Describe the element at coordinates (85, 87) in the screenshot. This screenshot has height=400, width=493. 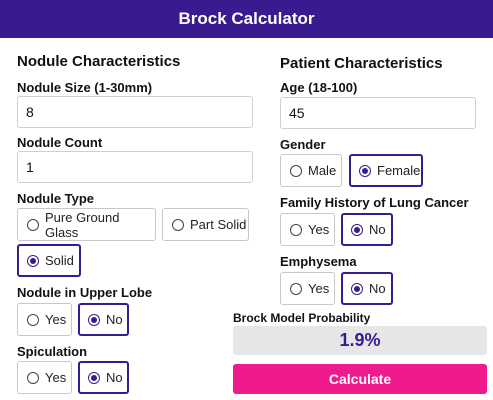
I see `nodule-size-label: Nodule Size (1-30mm)` at that location.